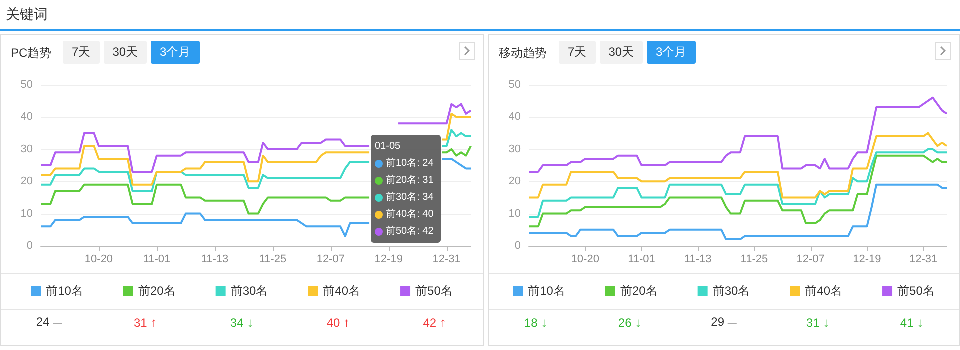  Describe the element at coordinates (435, 323) in the screenshot. I see `text: 42 ↑` at that location.